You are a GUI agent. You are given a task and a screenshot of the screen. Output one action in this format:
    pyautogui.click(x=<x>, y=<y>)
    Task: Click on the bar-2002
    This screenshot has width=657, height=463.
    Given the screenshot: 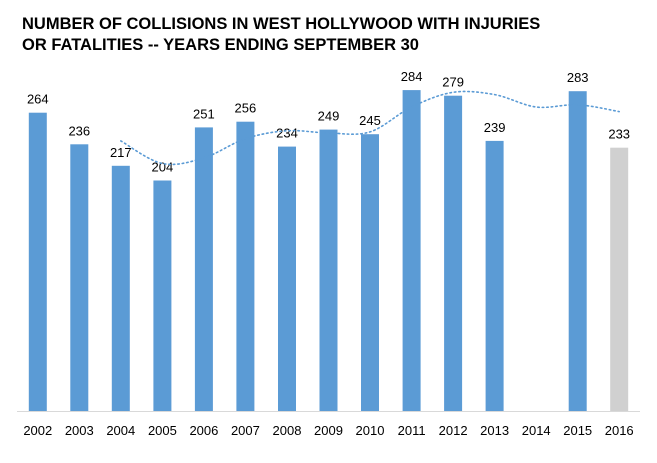 What is the action you would take?
    pyautogui.click(x=37, y=261)
    